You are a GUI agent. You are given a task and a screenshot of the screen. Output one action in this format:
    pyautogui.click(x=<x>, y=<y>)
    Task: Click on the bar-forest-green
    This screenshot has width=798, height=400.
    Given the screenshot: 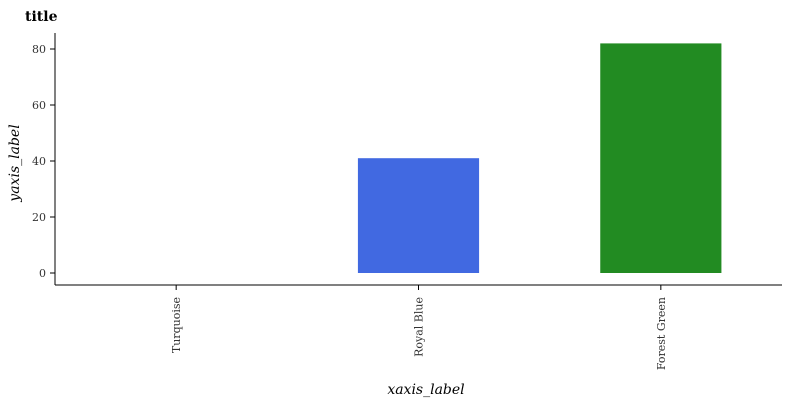 What is the action you would take?
    pyautogui.click(x=661, y=158)
    